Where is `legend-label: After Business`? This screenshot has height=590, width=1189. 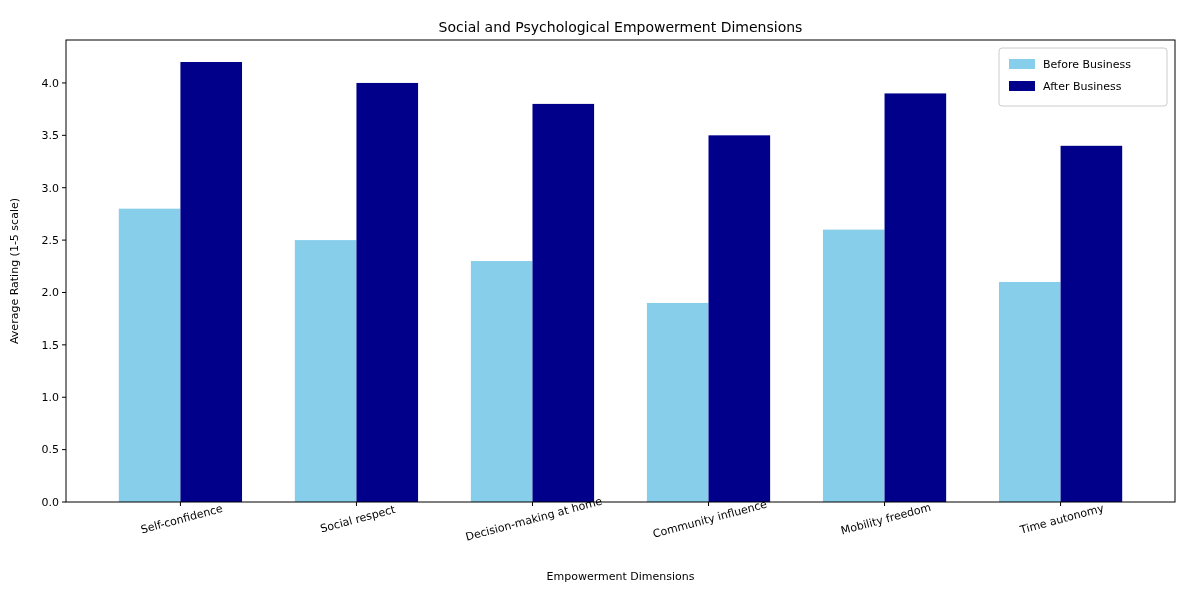
legend-label: After Business is located at coordinates (1082, 86).